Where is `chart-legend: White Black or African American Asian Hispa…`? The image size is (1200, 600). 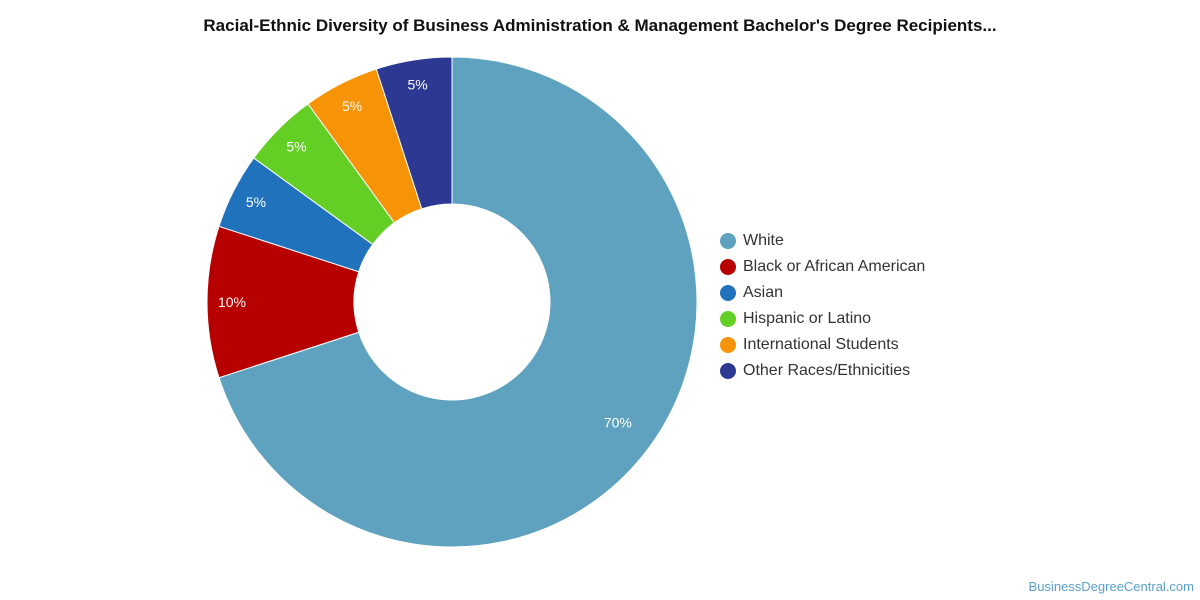
chart-legend: White Black or African American Asian Hispa… is located at coordinates (822, 306).